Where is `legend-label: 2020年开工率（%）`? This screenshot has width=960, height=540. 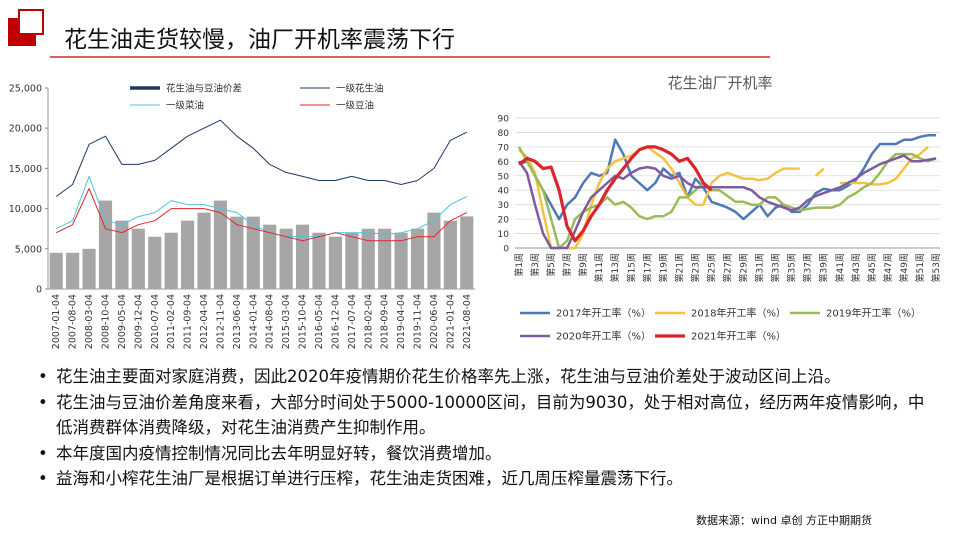
legend-label: 2020年开工率（%） is located at coordinates (603, 336).